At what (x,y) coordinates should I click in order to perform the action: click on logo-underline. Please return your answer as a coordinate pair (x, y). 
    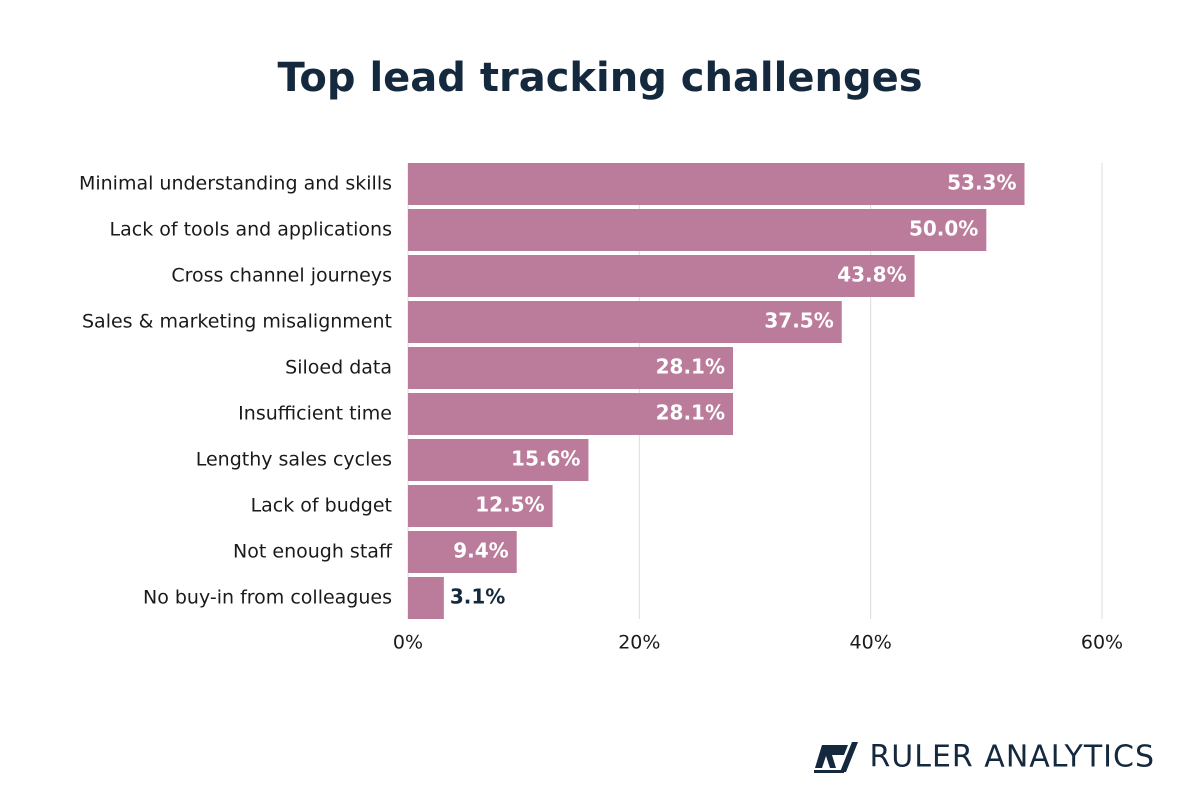
    Looking at the image, I should click on (829, 771).